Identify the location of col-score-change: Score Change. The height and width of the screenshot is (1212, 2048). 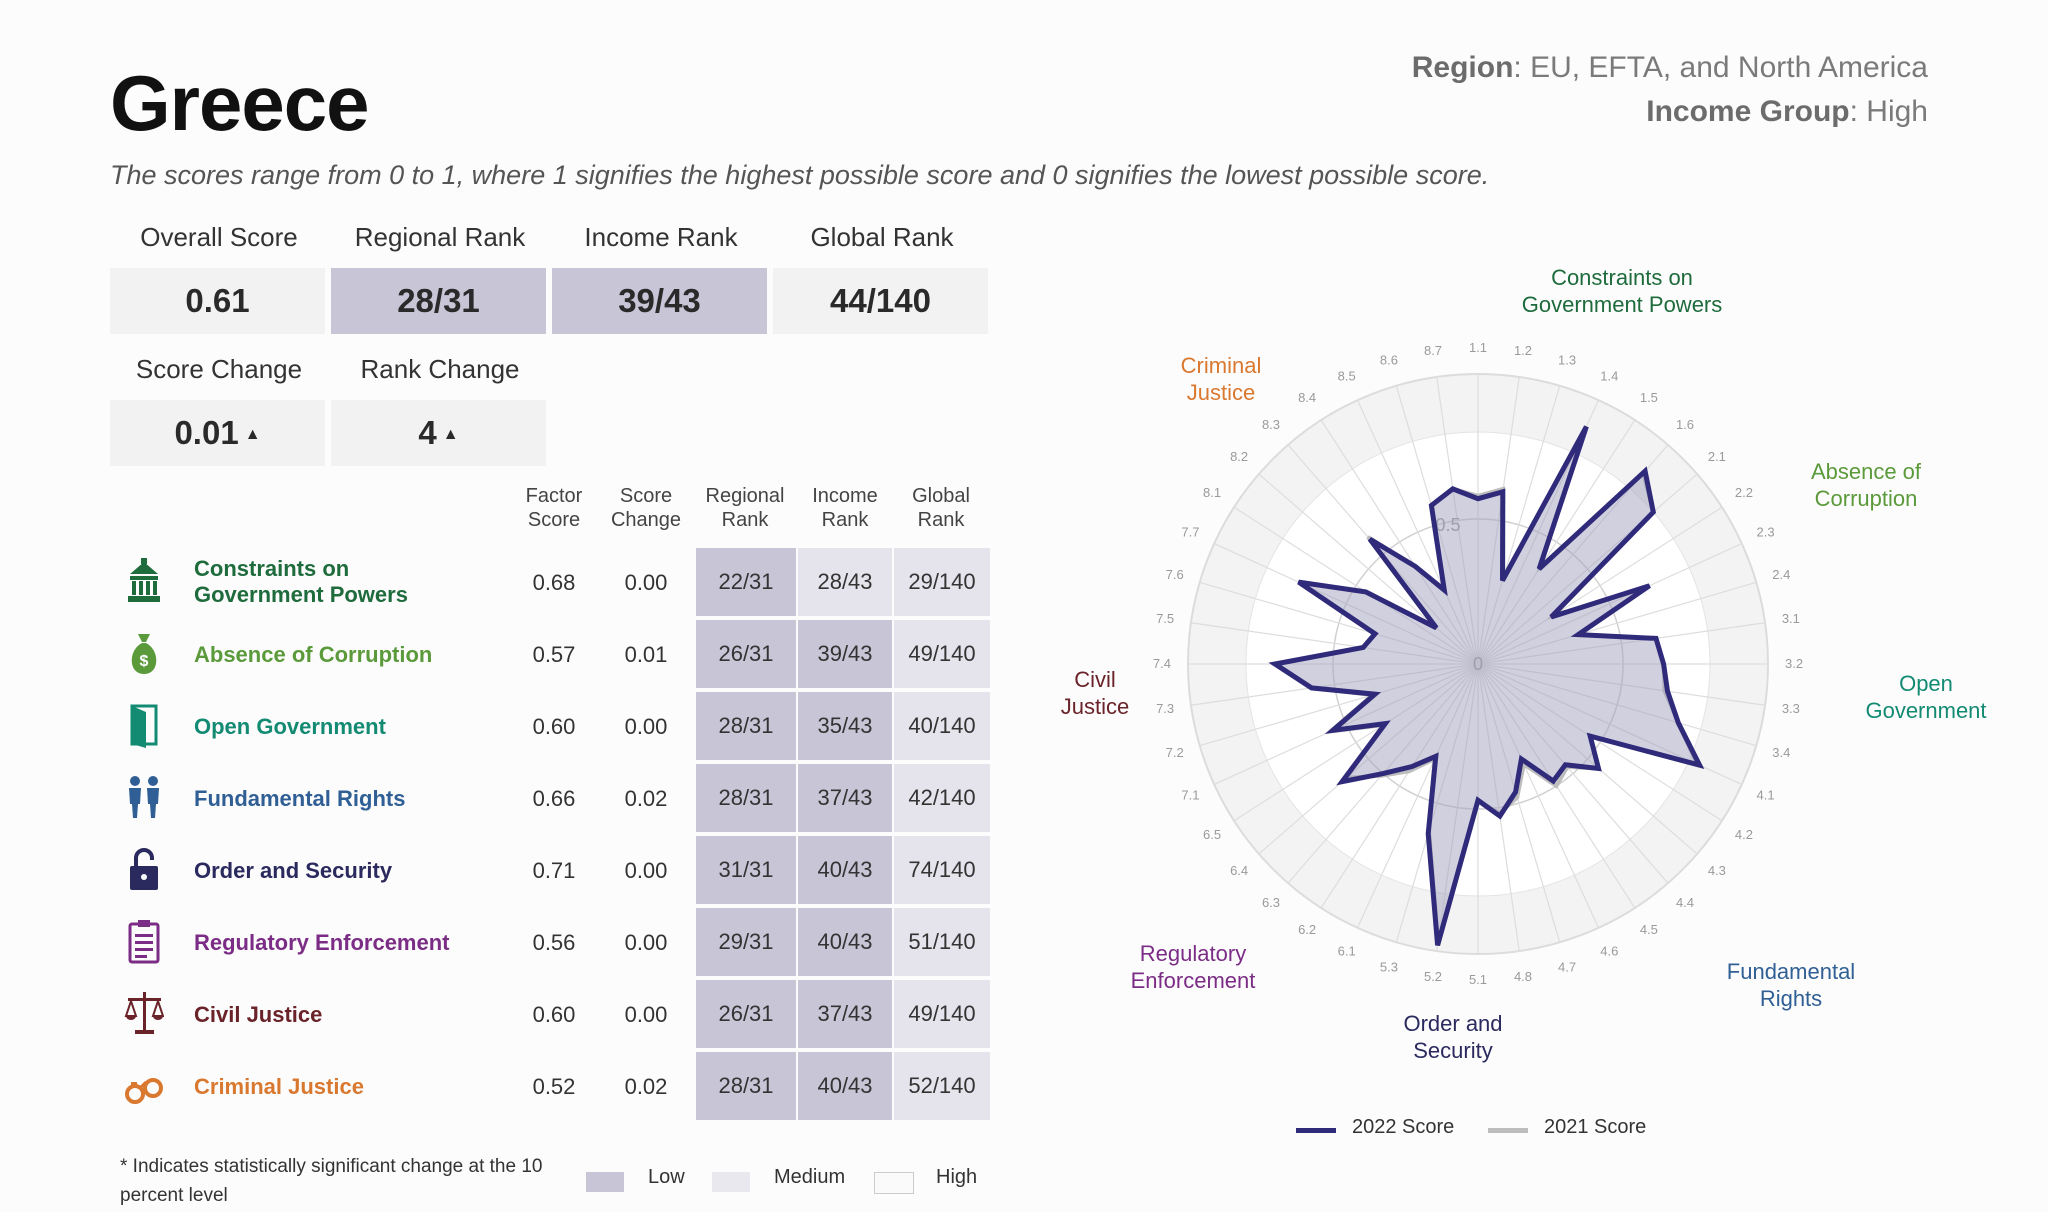
(646, 508).